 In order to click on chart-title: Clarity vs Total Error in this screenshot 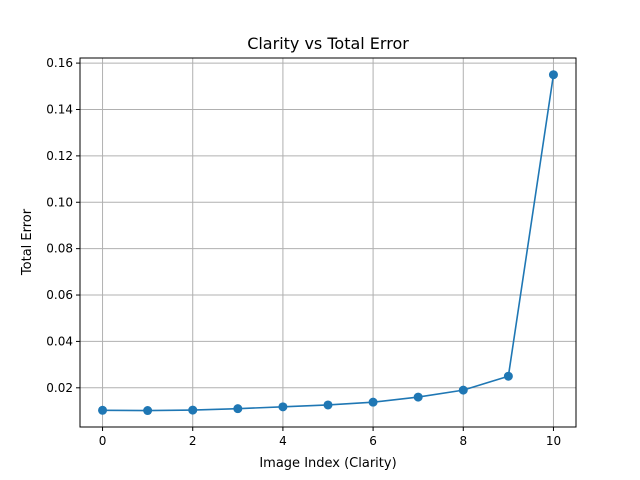, I will do `click(328, 43)`.